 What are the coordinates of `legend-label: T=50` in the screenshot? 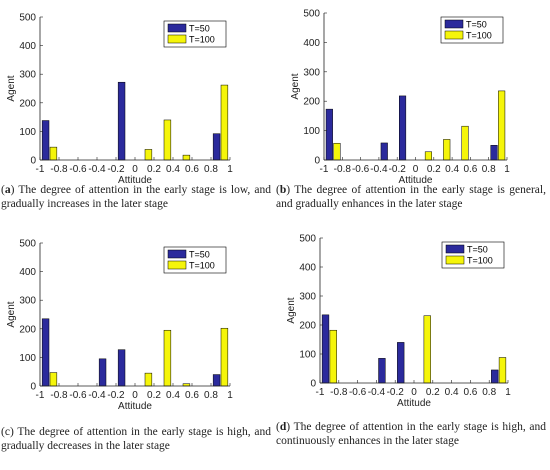 It's located at (199, 255).